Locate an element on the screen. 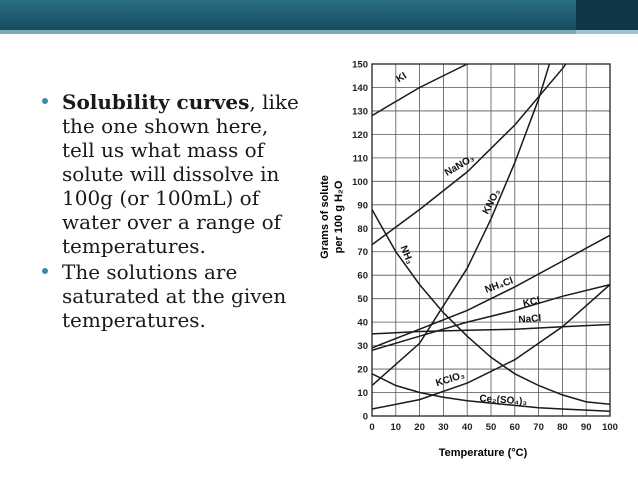 Image resolution: width=638 pixels, height=479 pixels. title-band is located at coordinates (319, 15).